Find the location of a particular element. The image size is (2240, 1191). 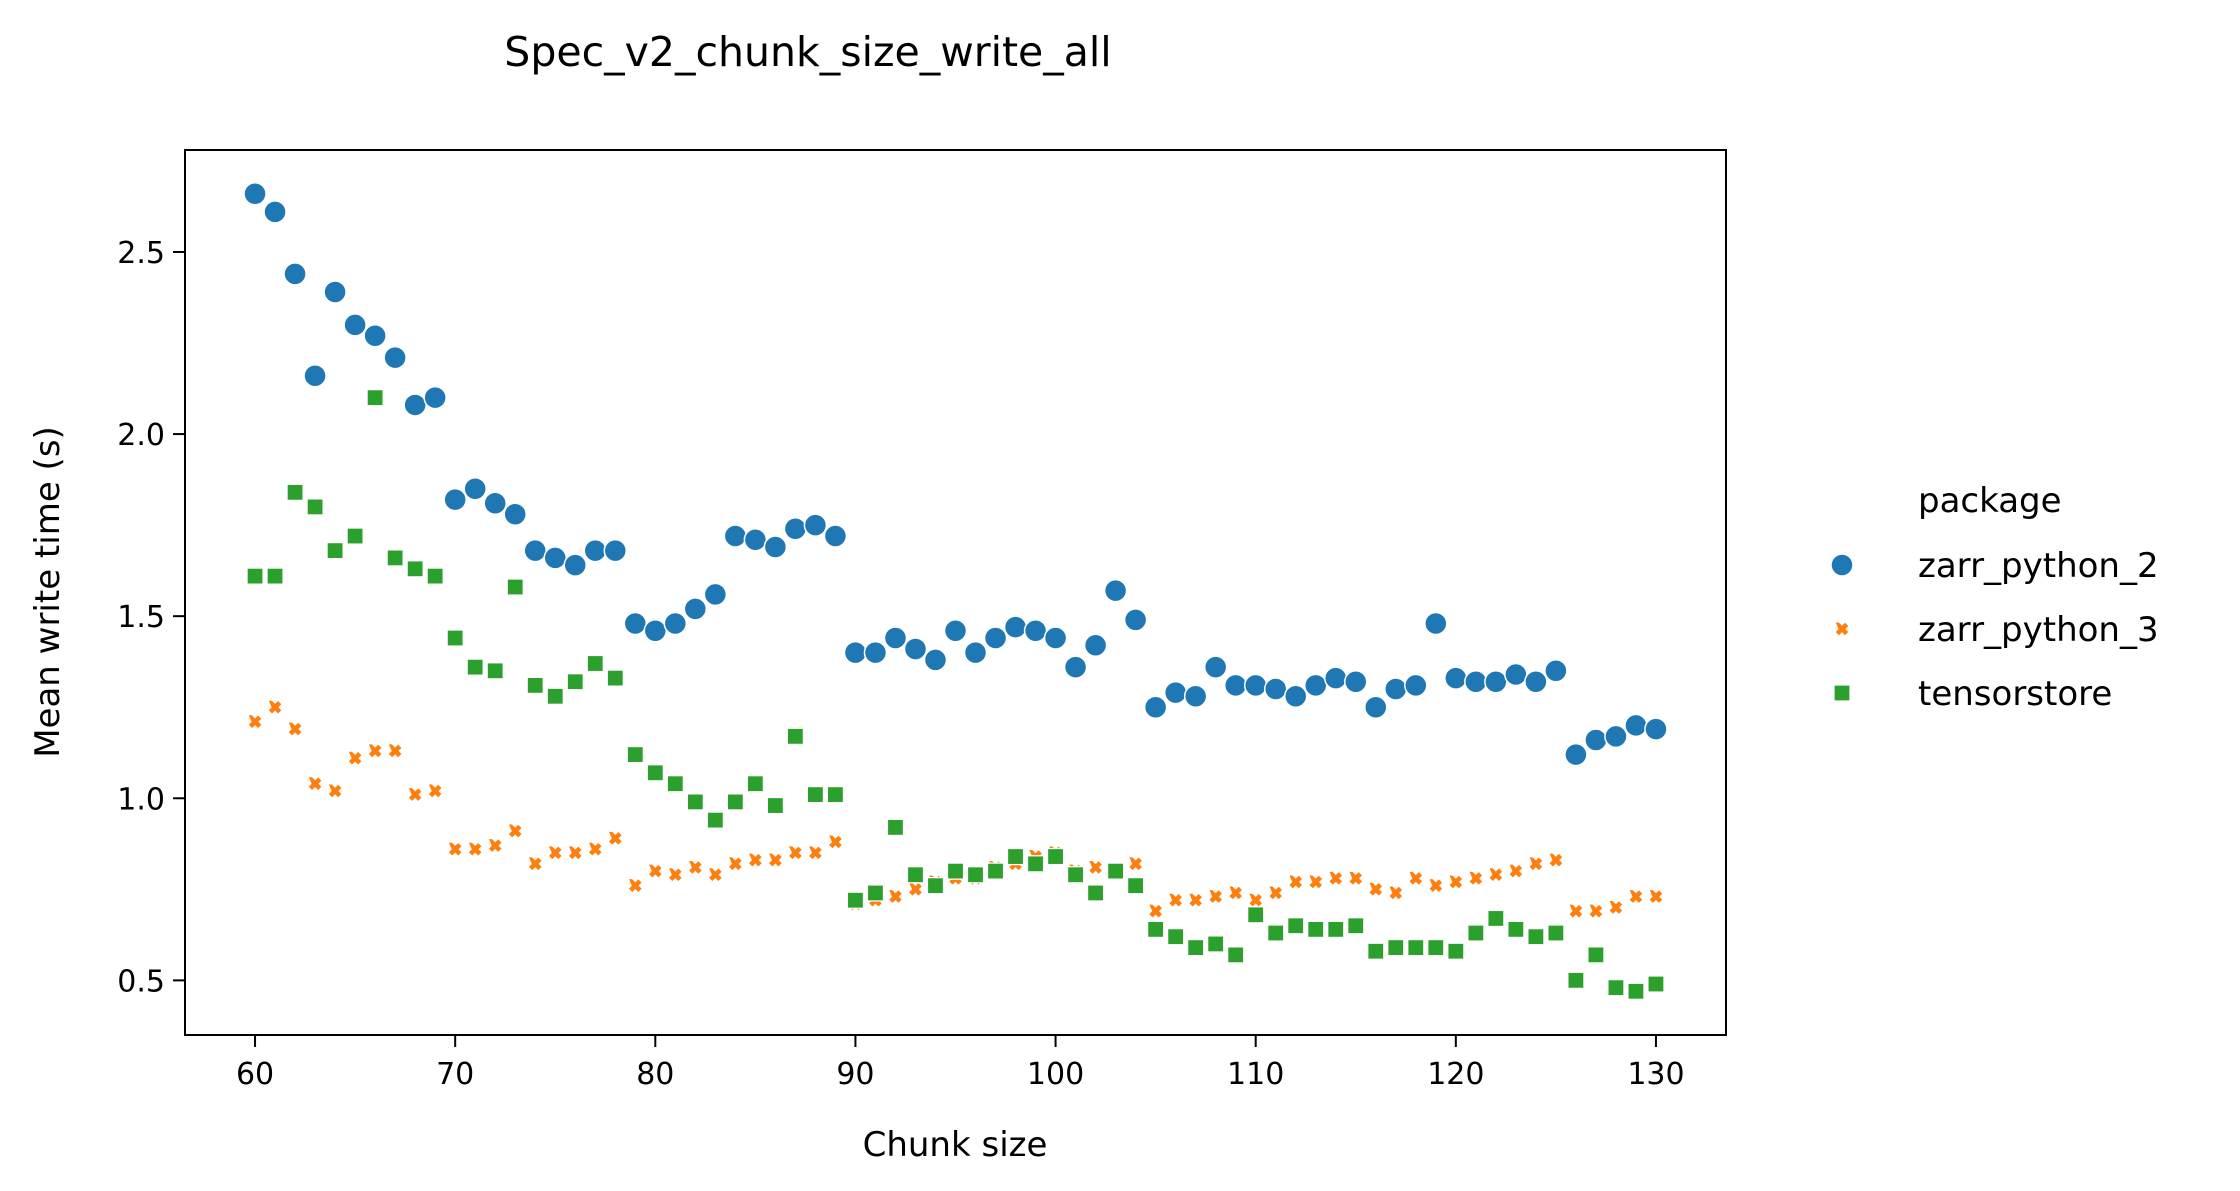

chart-title: Spec_v2_chunk_size_write_all is located at coordinates (807, 52).